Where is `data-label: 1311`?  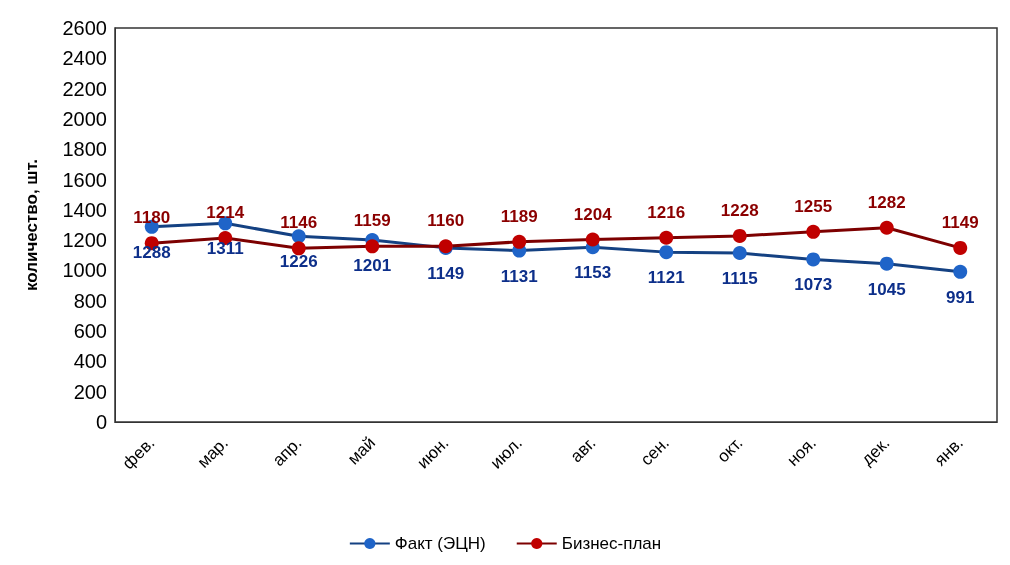
data-label: 1311 is located at coordinates (225, 249).